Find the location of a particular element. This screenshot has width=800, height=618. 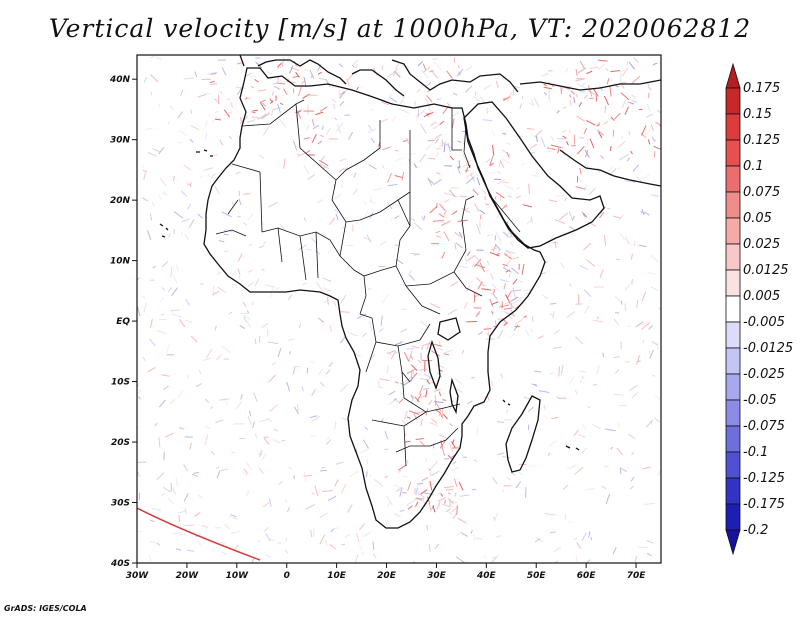

colorbar-segment is located at coordinates (733, 257).